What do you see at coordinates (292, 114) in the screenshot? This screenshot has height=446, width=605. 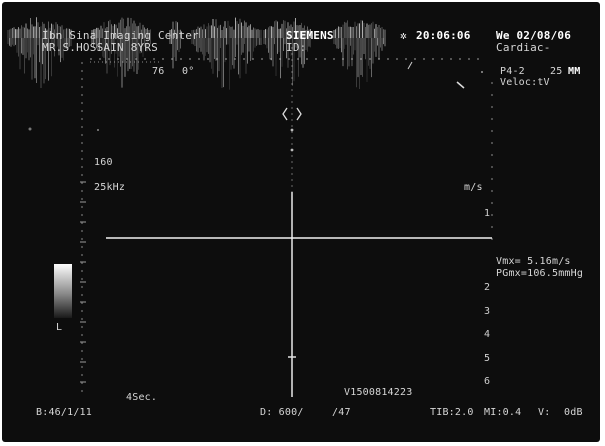 I see `gate-marker-icon` at bounding box center [292, 114].